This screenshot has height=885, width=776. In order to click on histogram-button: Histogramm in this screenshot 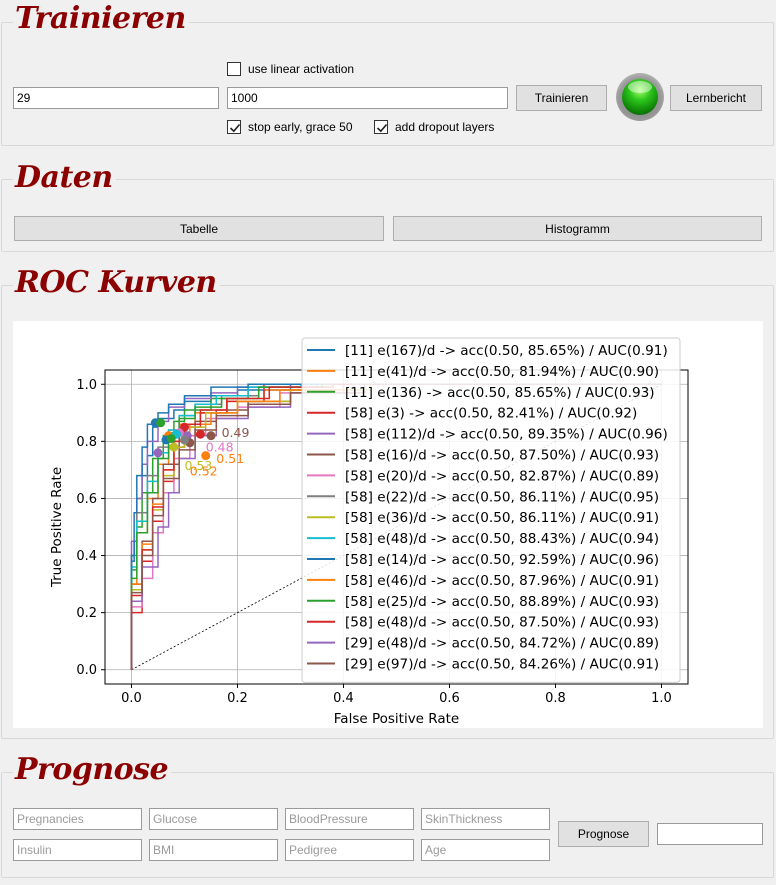, I will do `click(577, 228)`.